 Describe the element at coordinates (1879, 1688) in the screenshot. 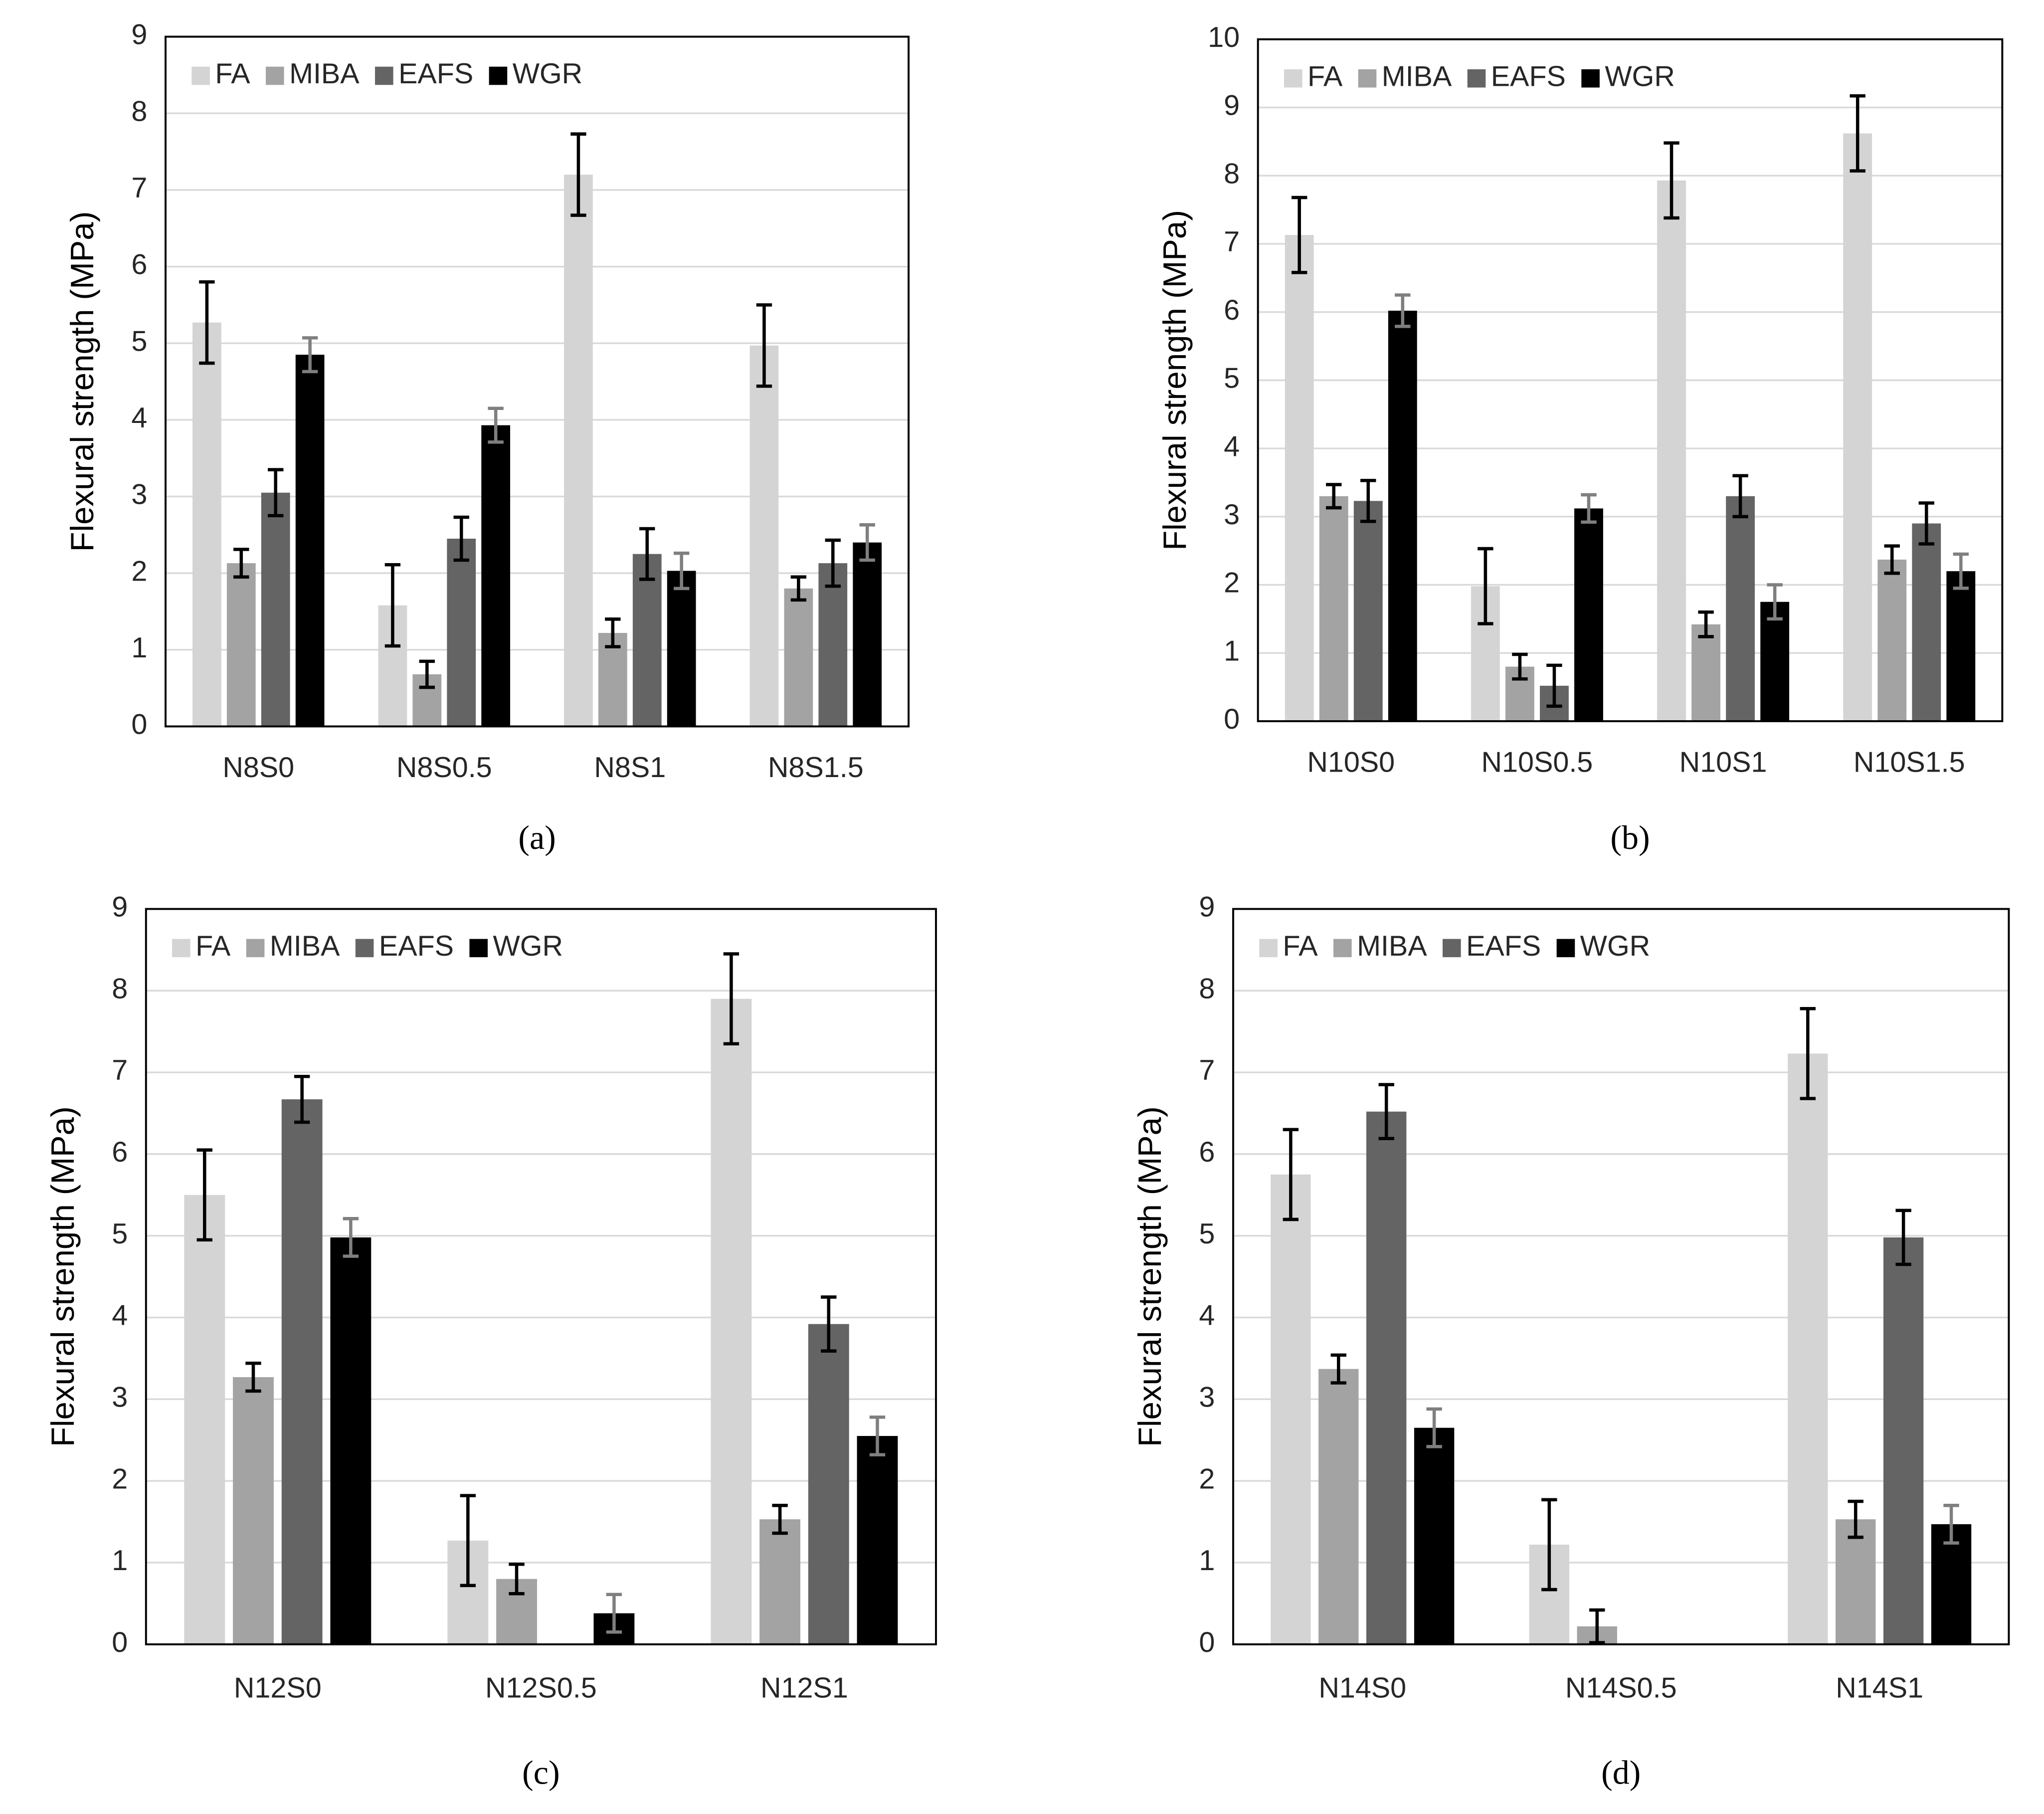

I see `x-tick-label: N14S1` at that location.